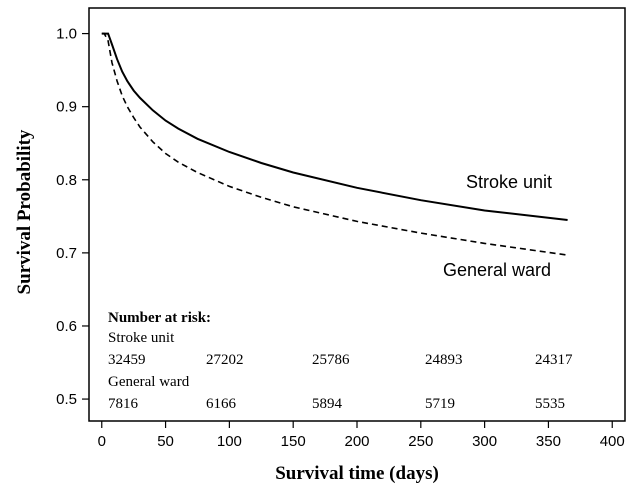  What do you see at coordinates (612, 441) in the screenshot?
I see `x-tick-label: 400` at bounding box center [612, 441].